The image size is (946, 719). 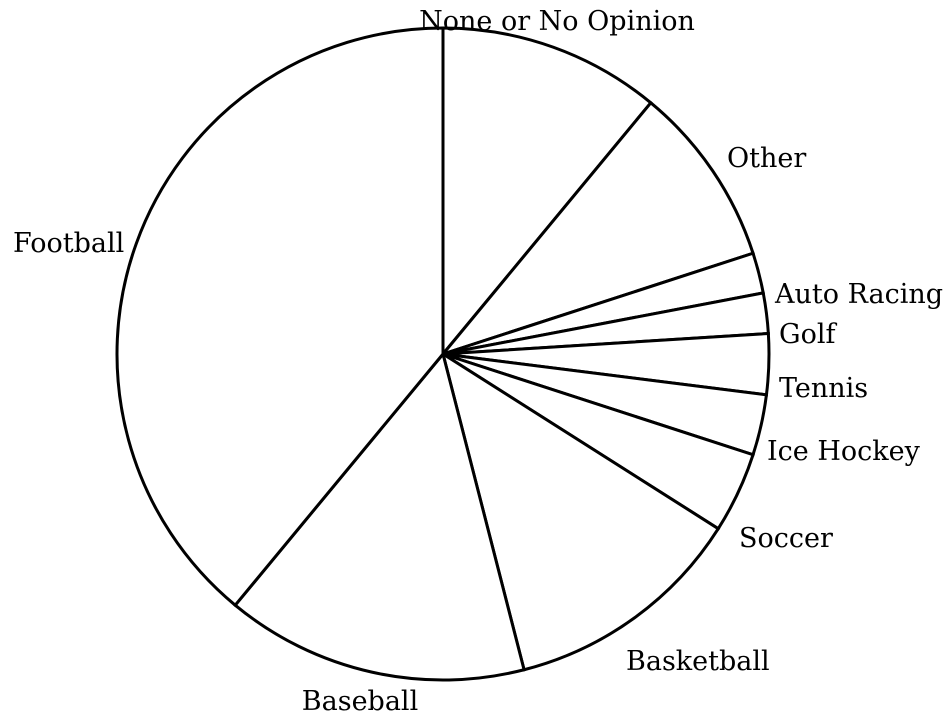 What do you see at coordinates (68, 243) in the screenshot?
I see `slice-label-football: Football` at bounding box center [68, 243].